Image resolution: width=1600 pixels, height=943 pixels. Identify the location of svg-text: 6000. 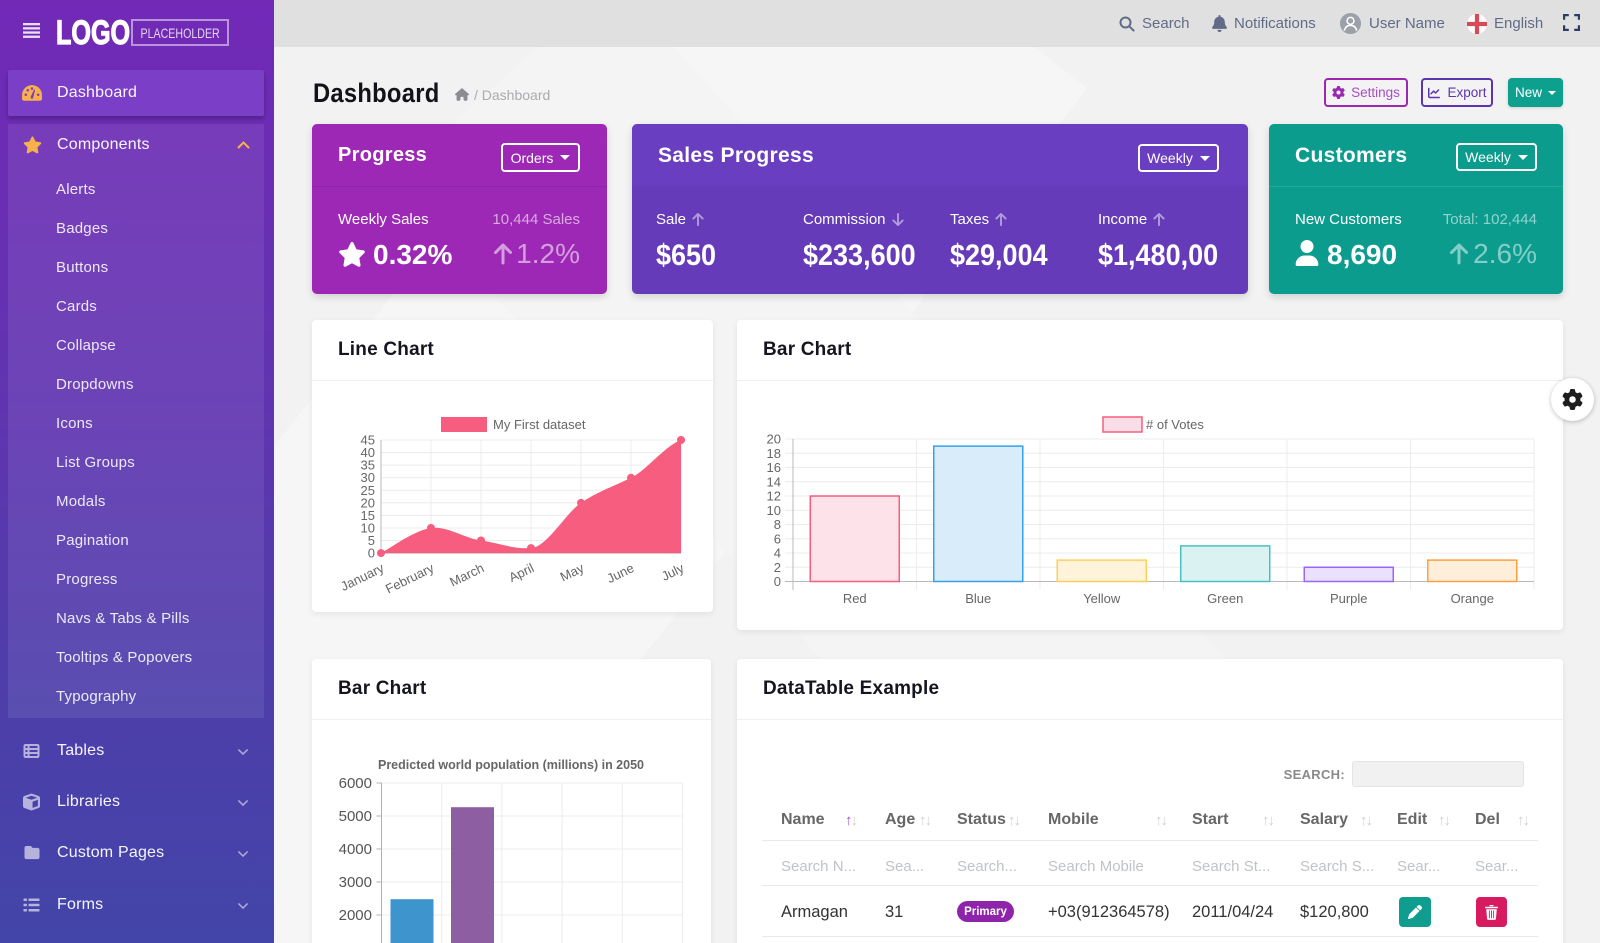
(355, 783).